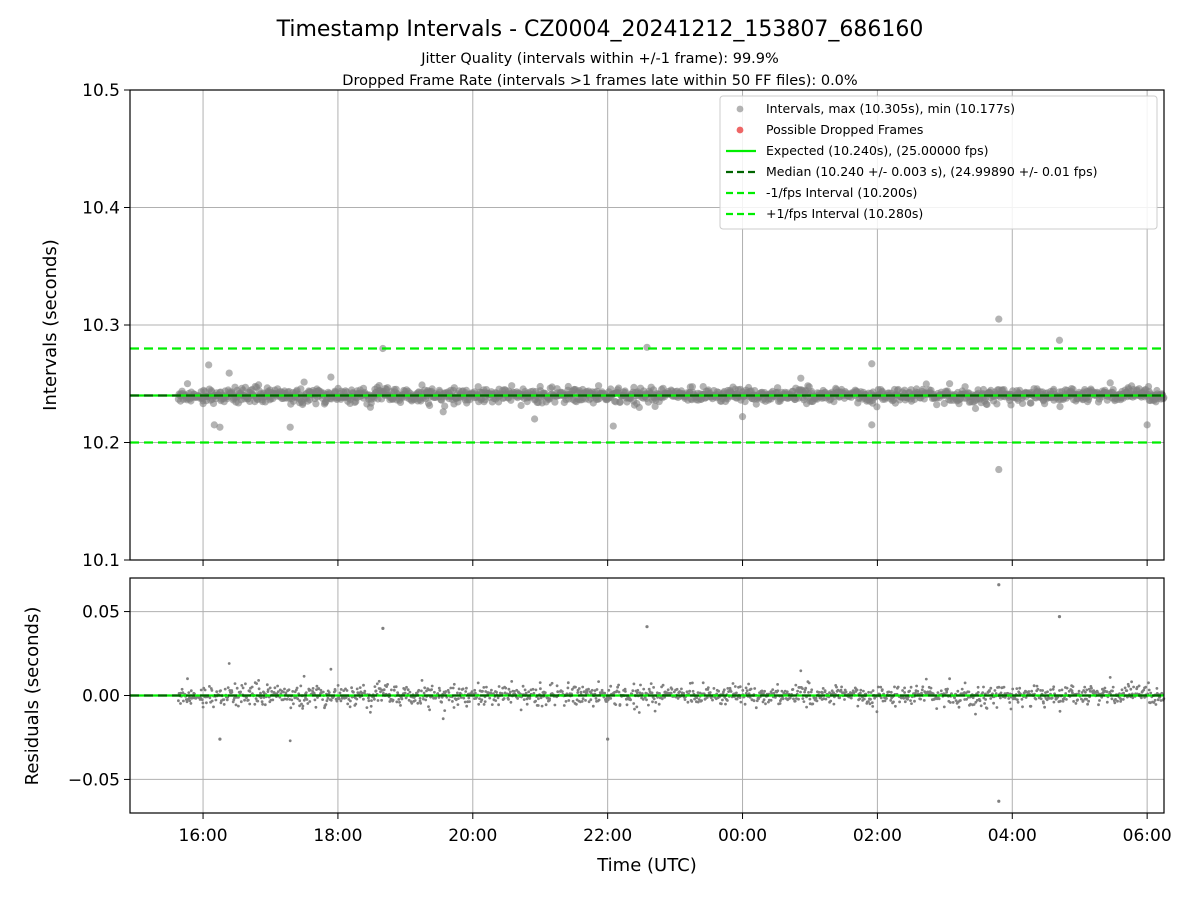  Describe the element at coordinates (740, 109) in the screenshot. I see `legend-marker-intervals` at that location.